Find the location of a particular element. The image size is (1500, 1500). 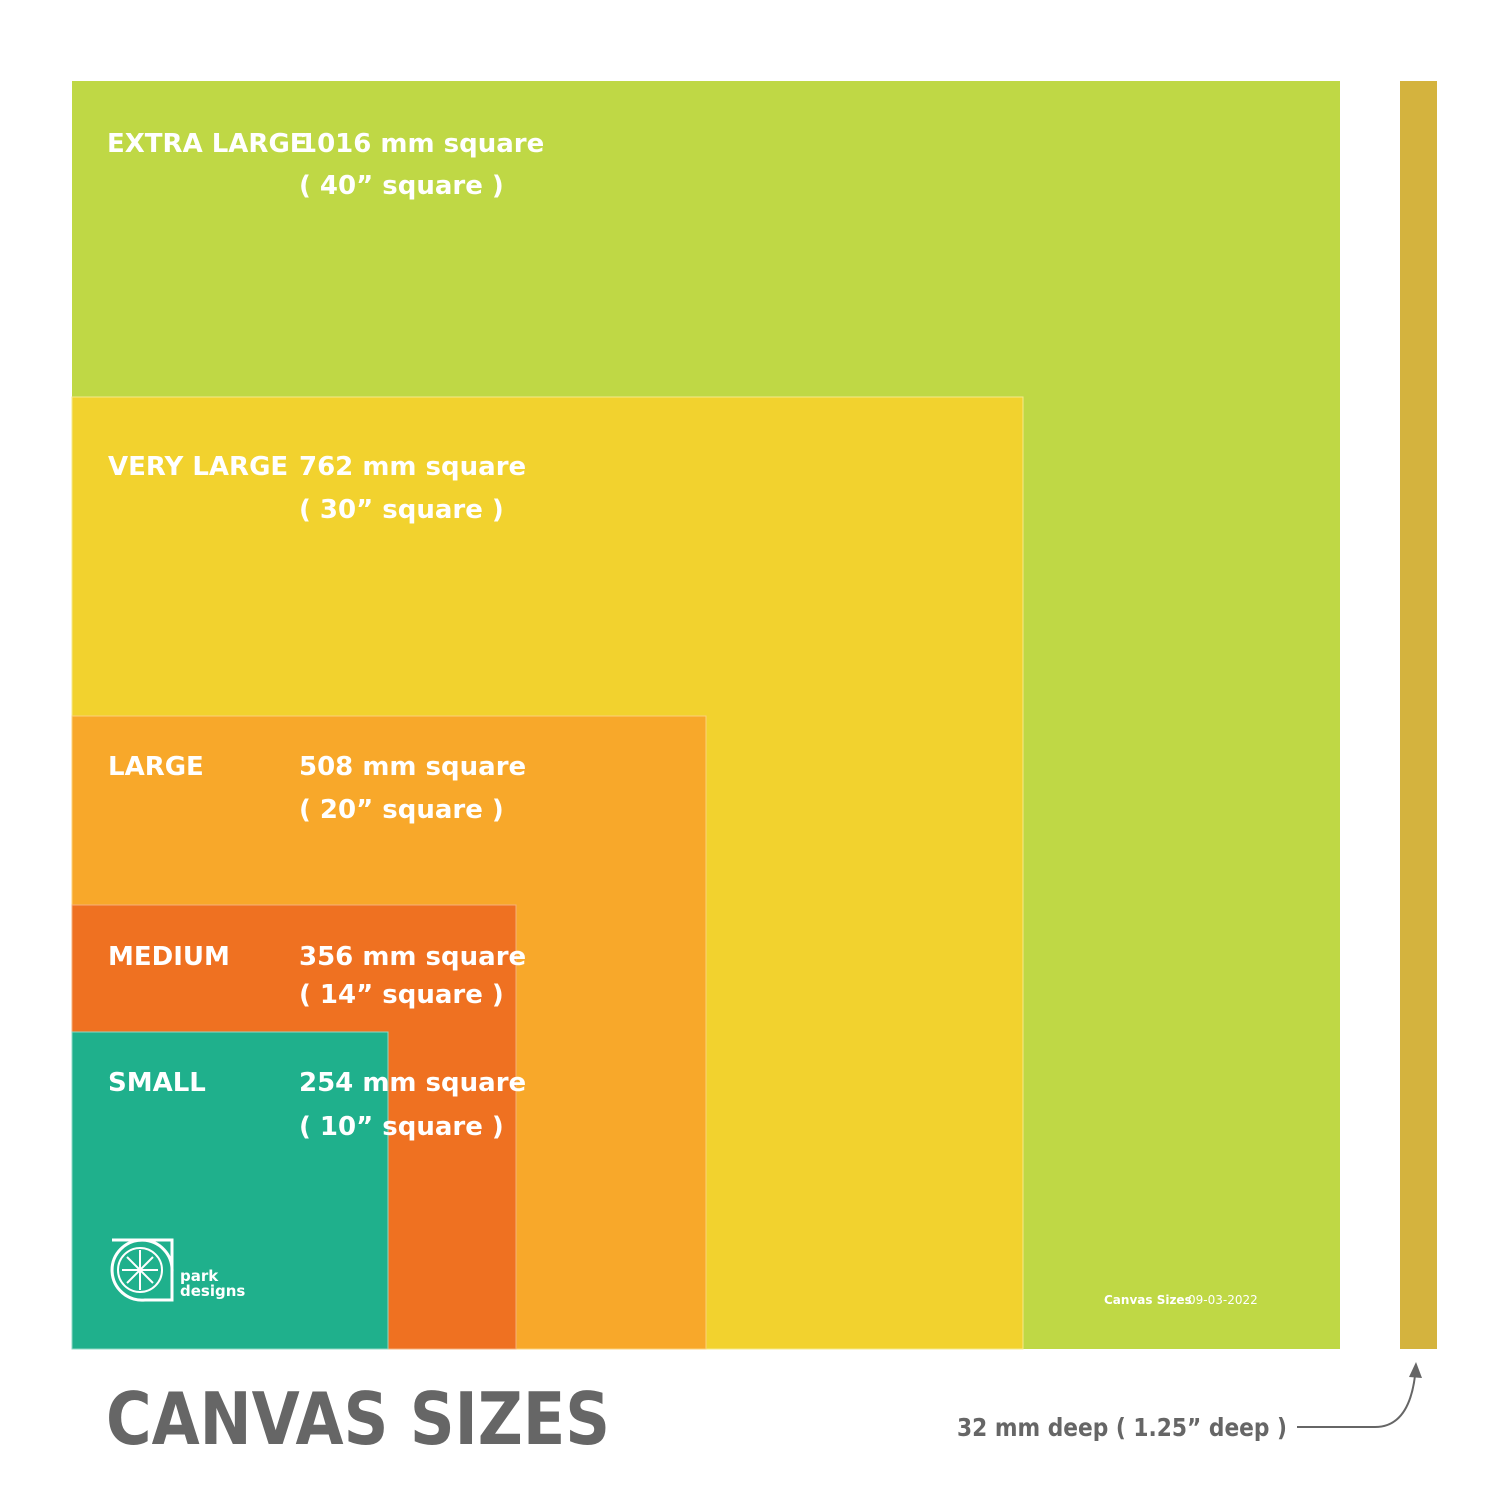

size-metric: 508 mm square is located at coordinates (412, 767).